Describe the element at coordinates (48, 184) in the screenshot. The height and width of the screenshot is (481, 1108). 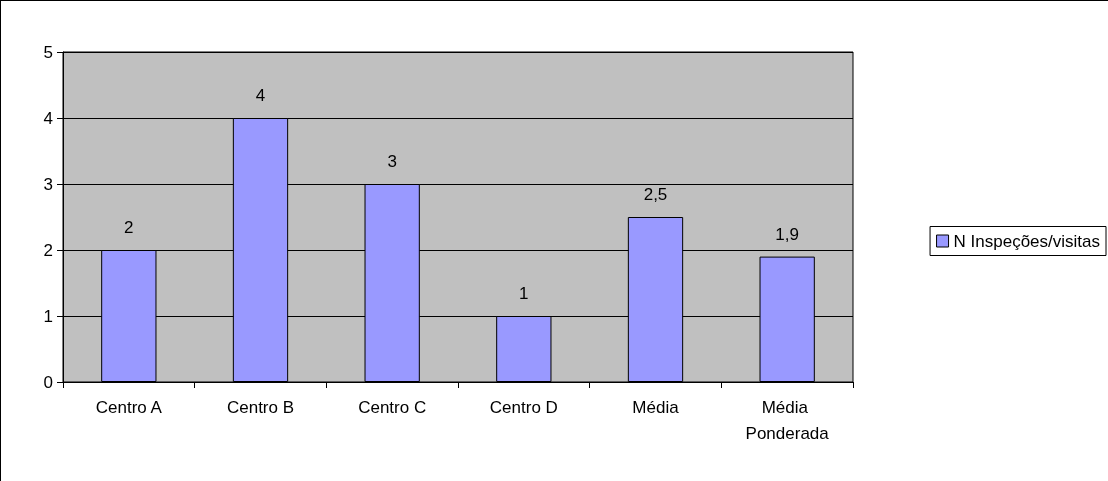
I see `y-tick-label: 3` at that location.